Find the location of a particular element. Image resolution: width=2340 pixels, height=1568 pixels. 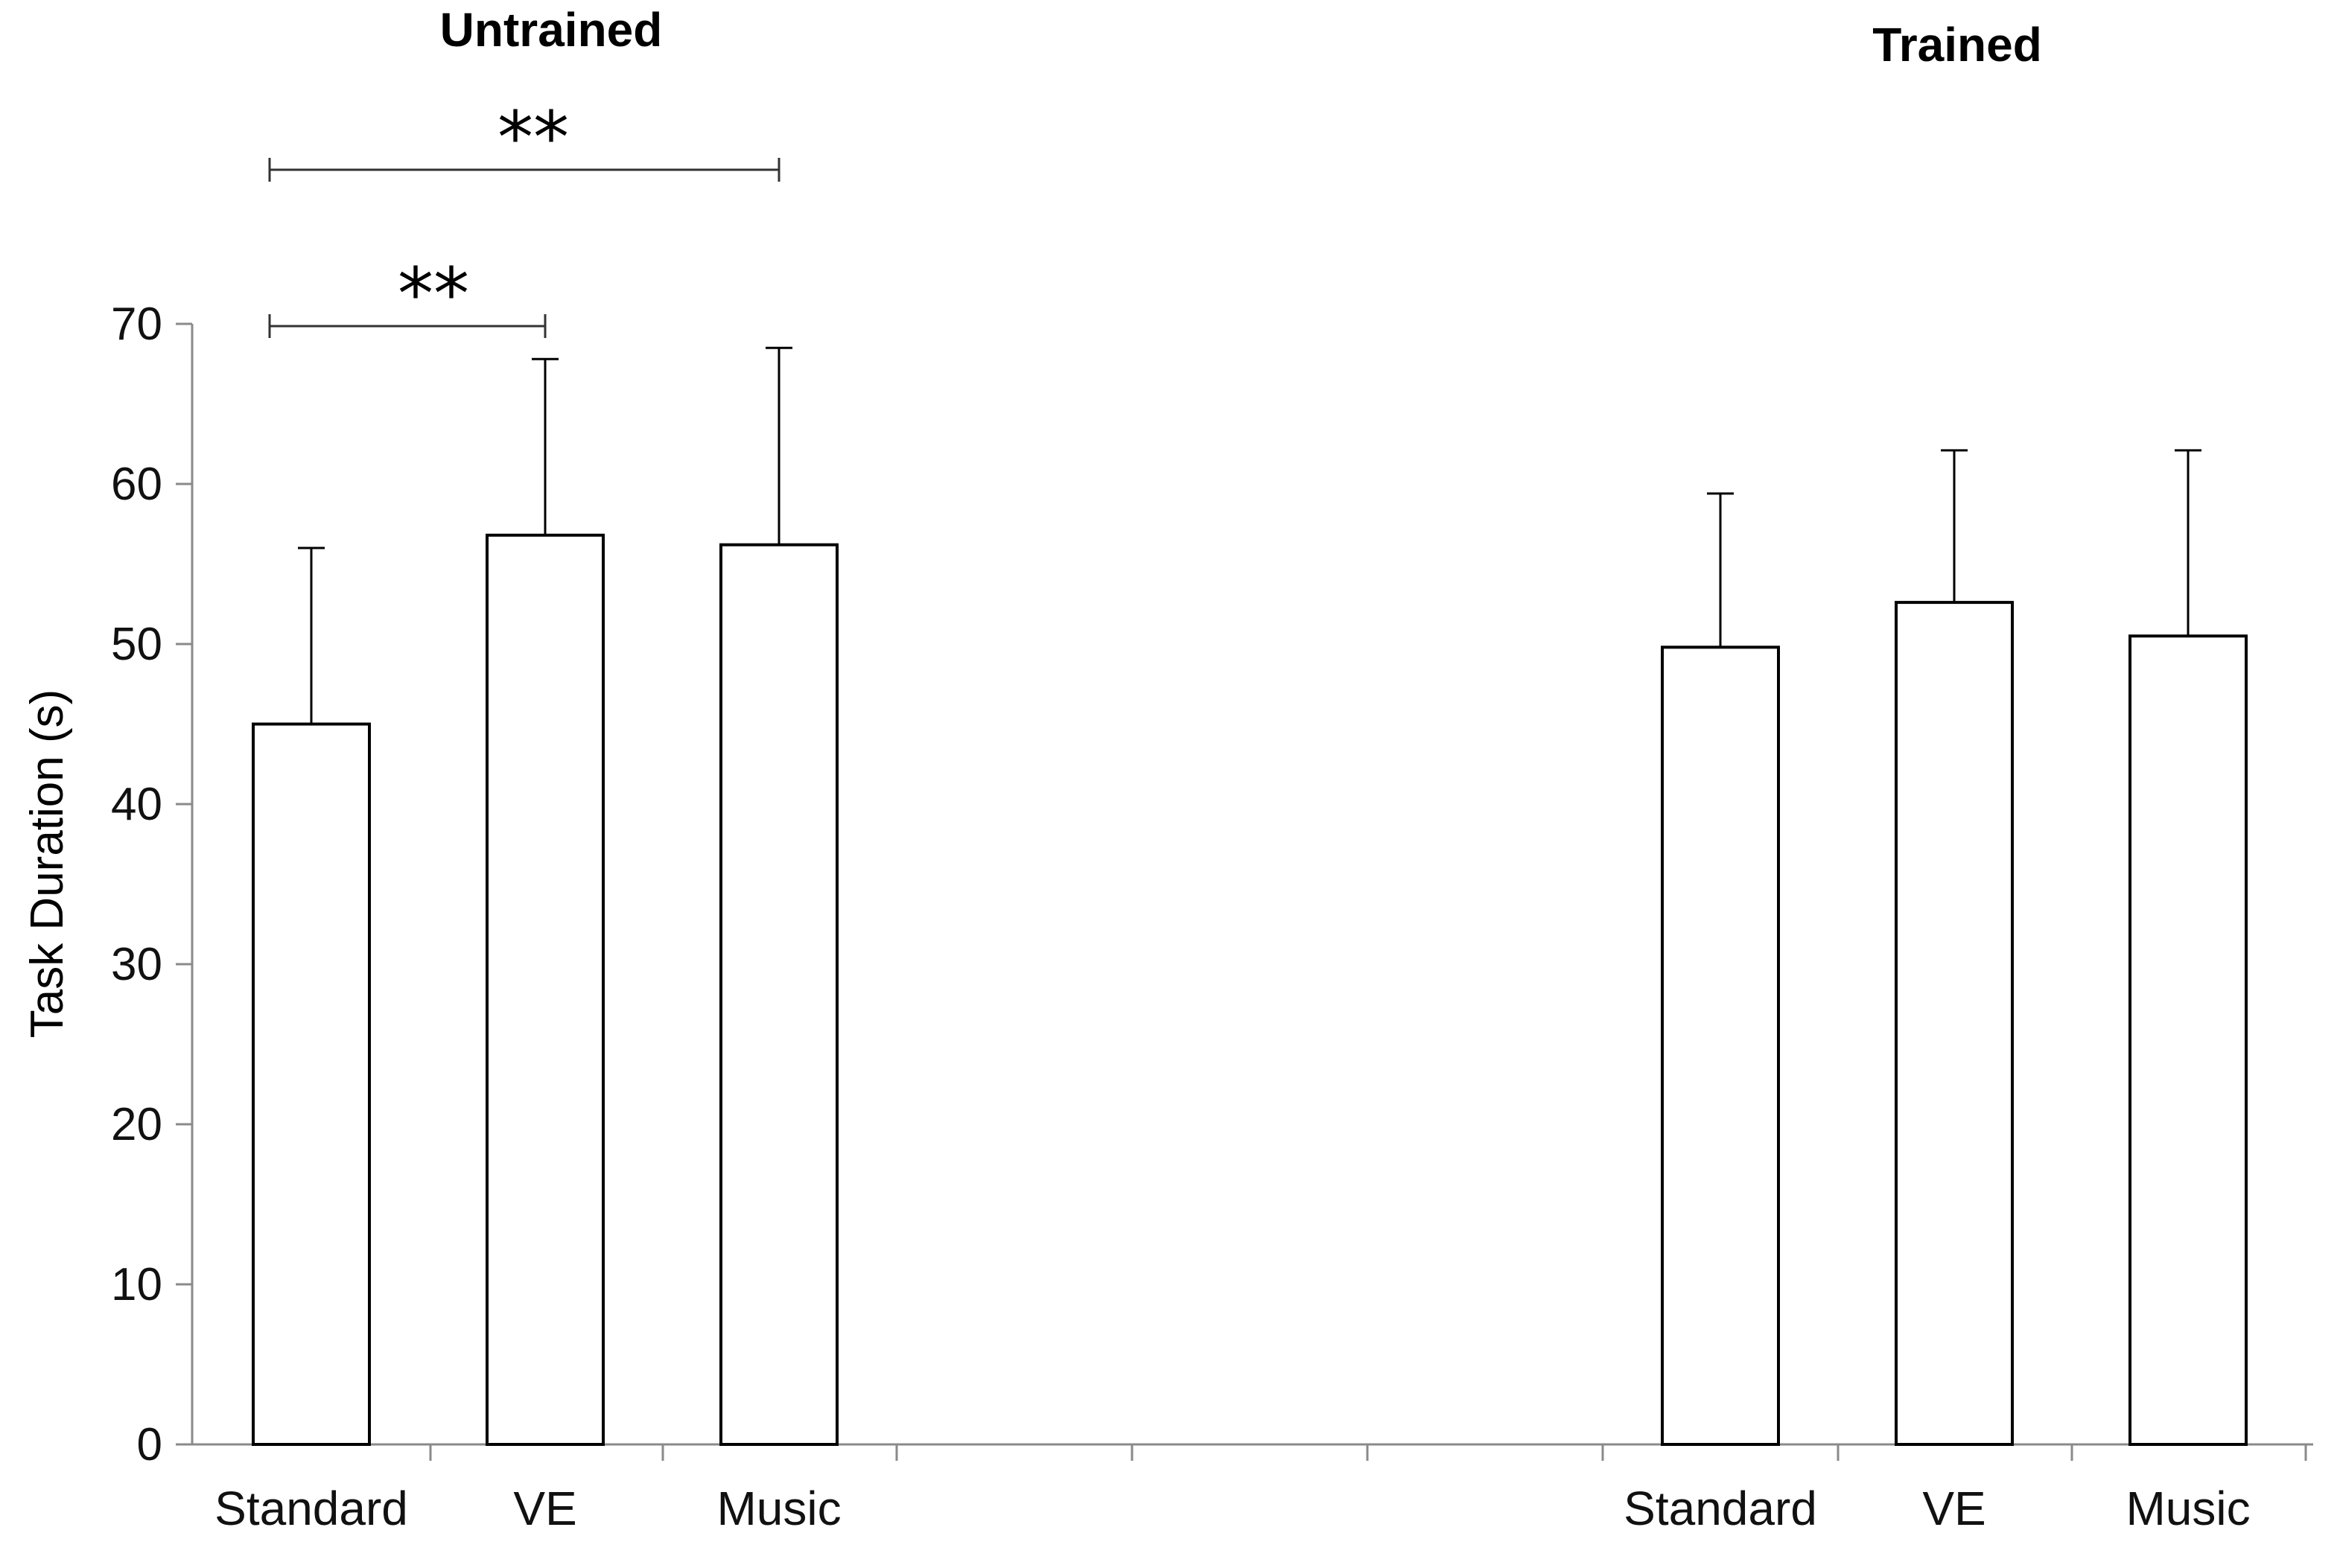

y-tick-label: 60 is located at coordinates (136, 484).